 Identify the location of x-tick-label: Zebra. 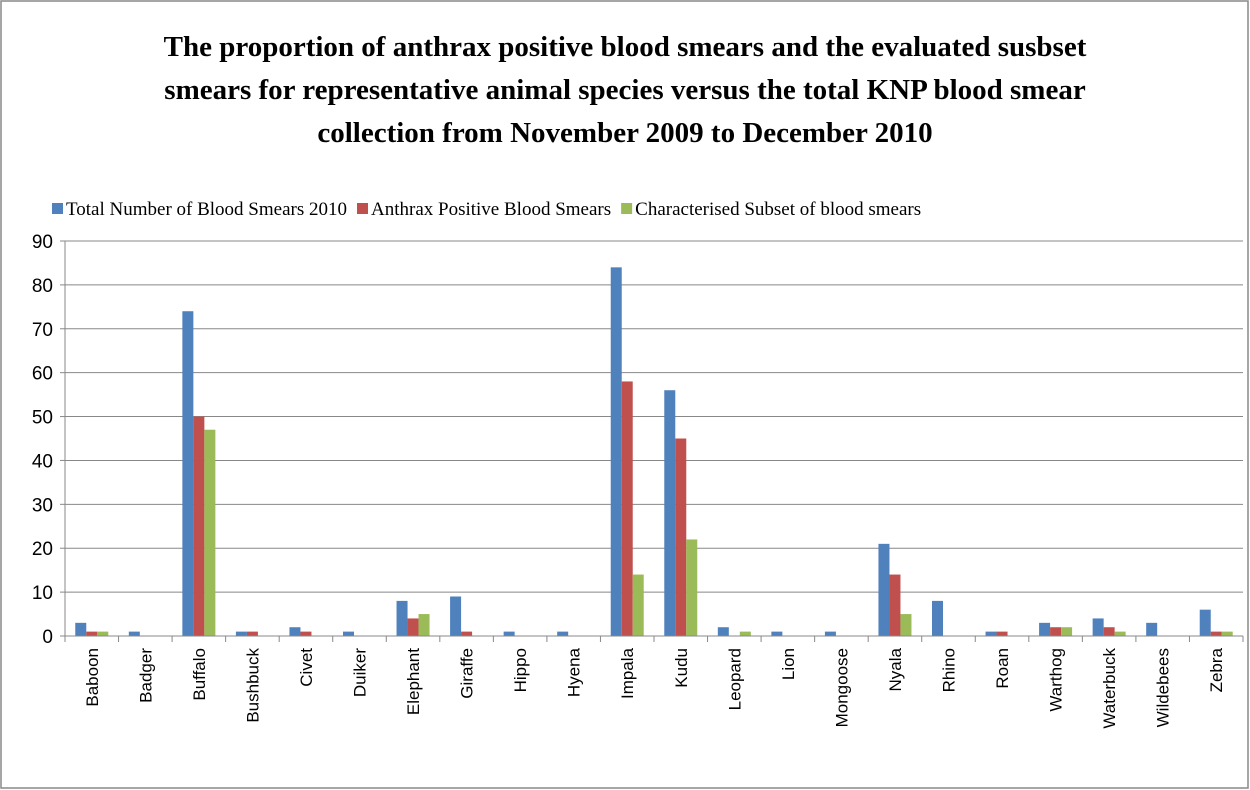
(1216, 669).